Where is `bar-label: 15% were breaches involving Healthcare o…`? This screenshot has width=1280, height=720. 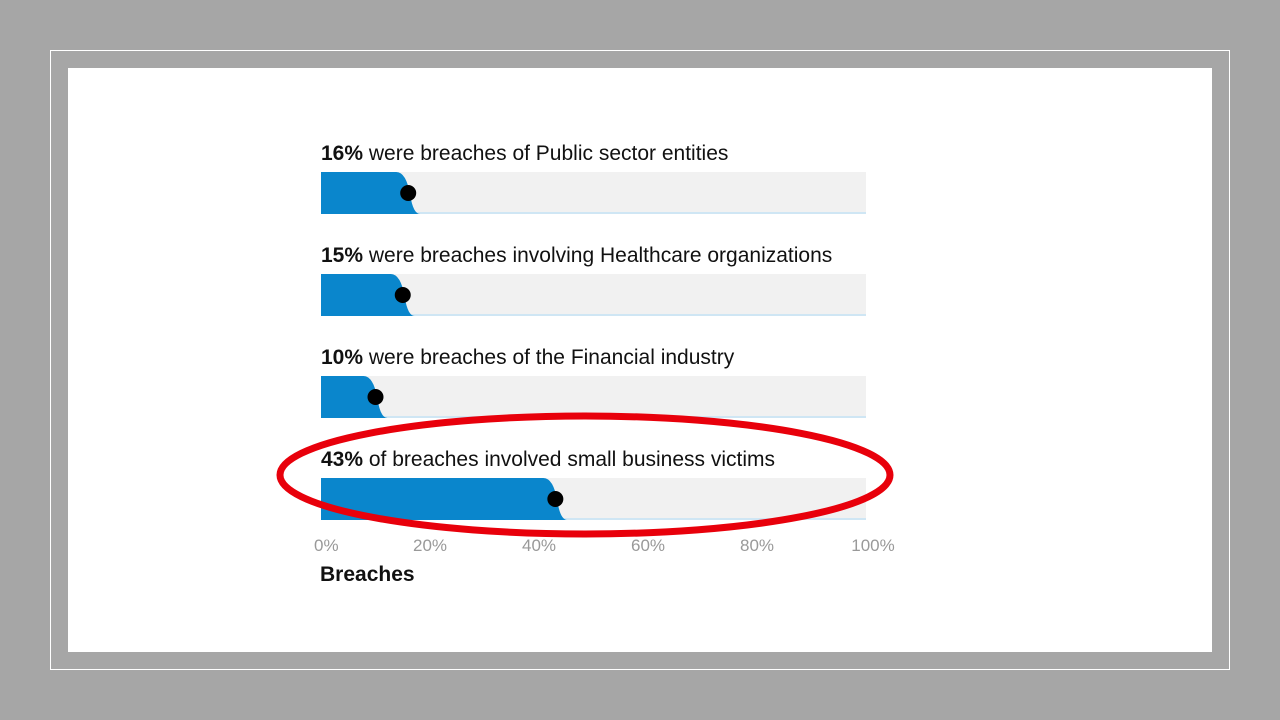
bar-label: 15% were breaches involving Healthcare o… is located at coordinates (576, 255).